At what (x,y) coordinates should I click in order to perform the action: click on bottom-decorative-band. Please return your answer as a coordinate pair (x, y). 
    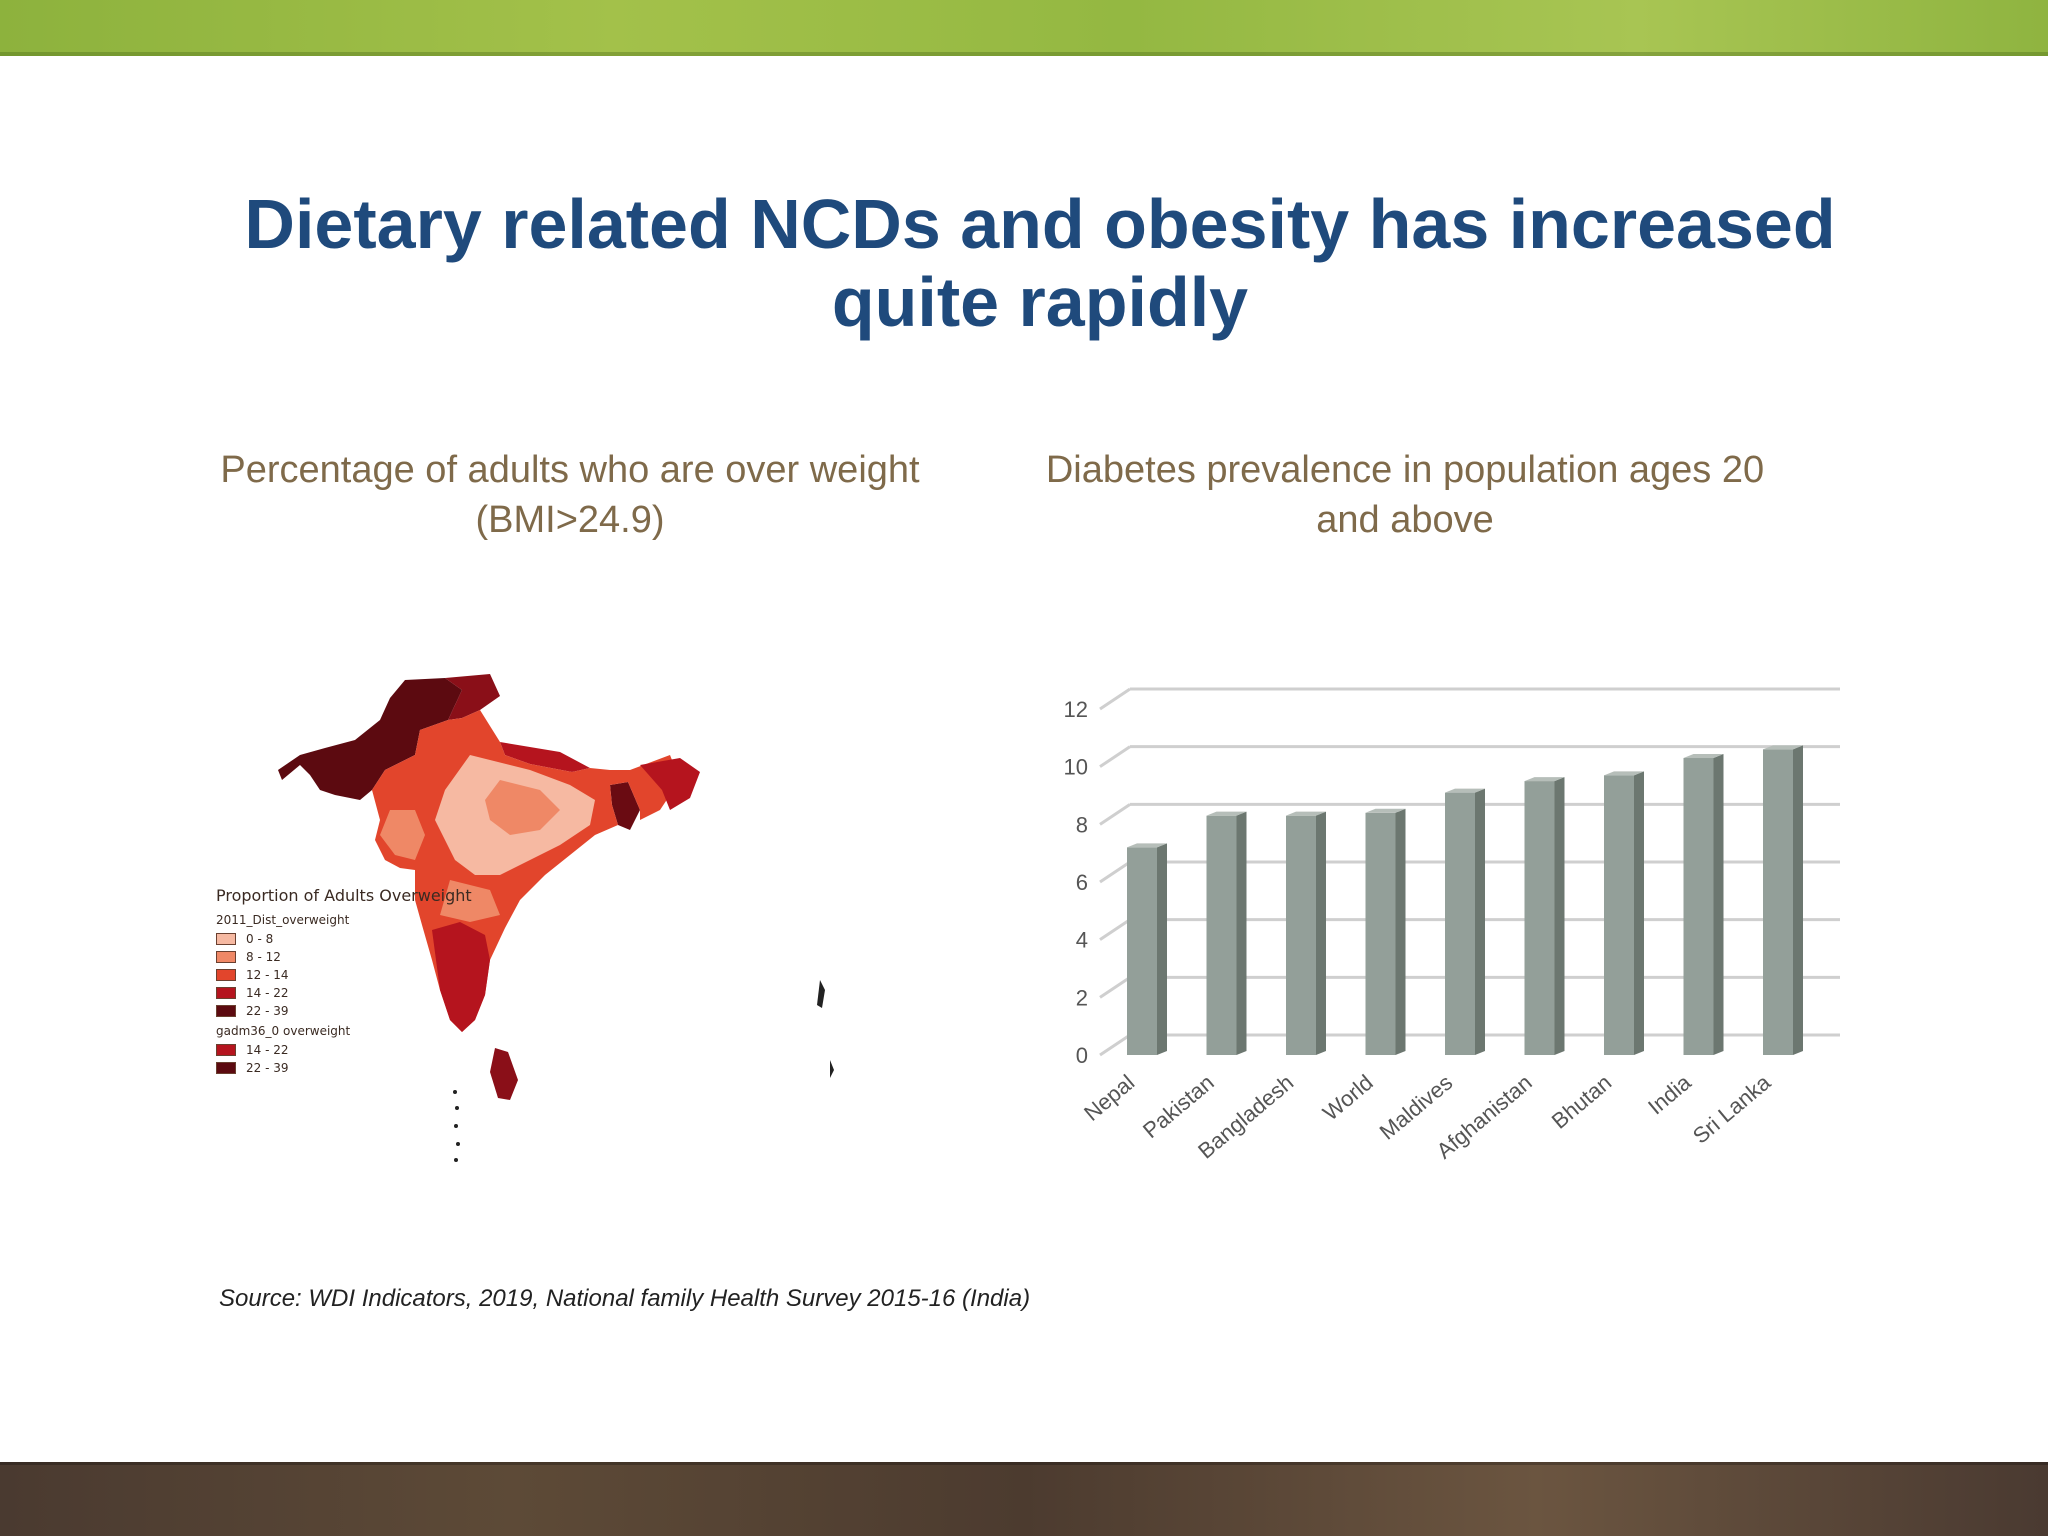
    Looking at the image, I should click on (1024, 1499).